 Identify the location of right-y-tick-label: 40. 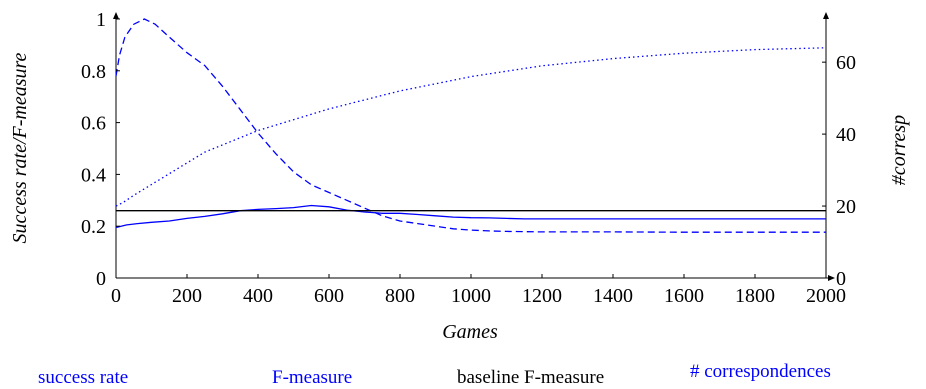
(846, 135).